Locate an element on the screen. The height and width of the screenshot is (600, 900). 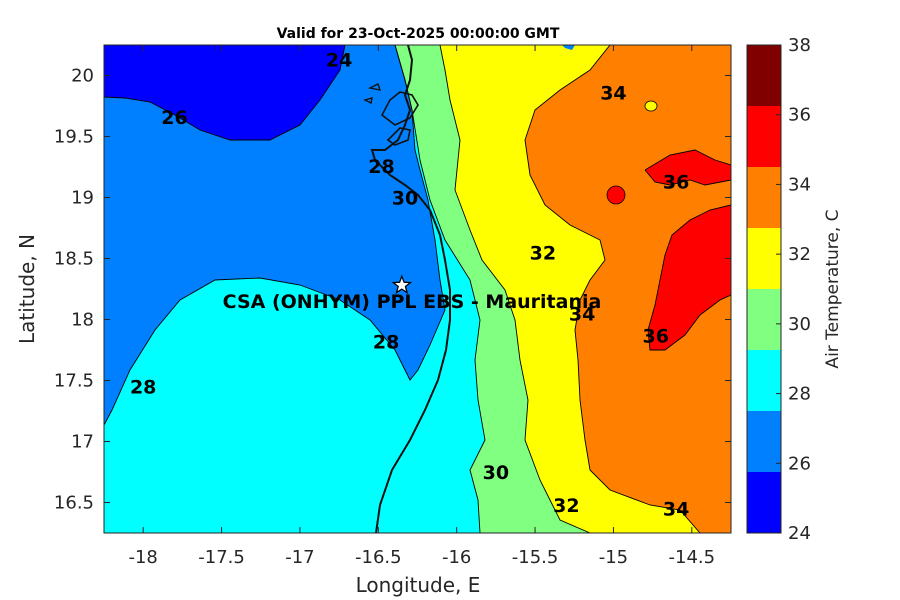
x-tick-label: -14.5 is located at coordinates (692, 557).